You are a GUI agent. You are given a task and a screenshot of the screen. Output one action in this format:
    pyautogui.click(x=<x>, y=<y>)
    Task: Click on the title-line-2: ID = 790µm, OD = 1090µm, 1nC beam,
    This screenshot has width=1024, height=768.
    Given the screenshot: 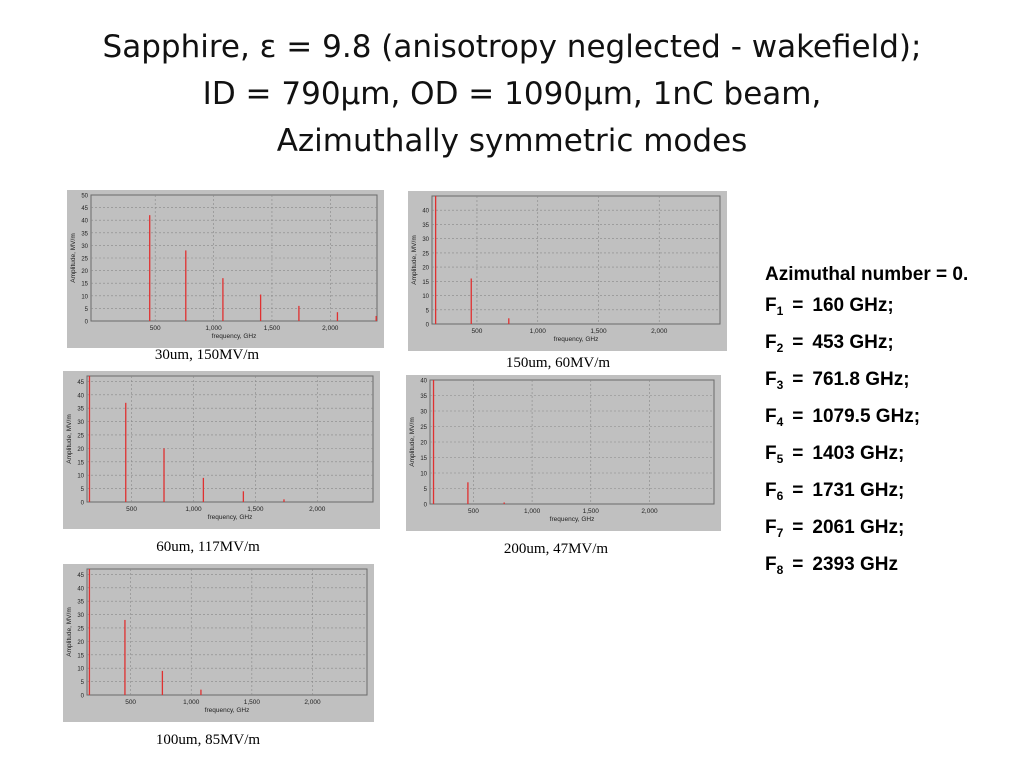 What is the action you would take?
    pyautogui.click(x=512, y=94)
    